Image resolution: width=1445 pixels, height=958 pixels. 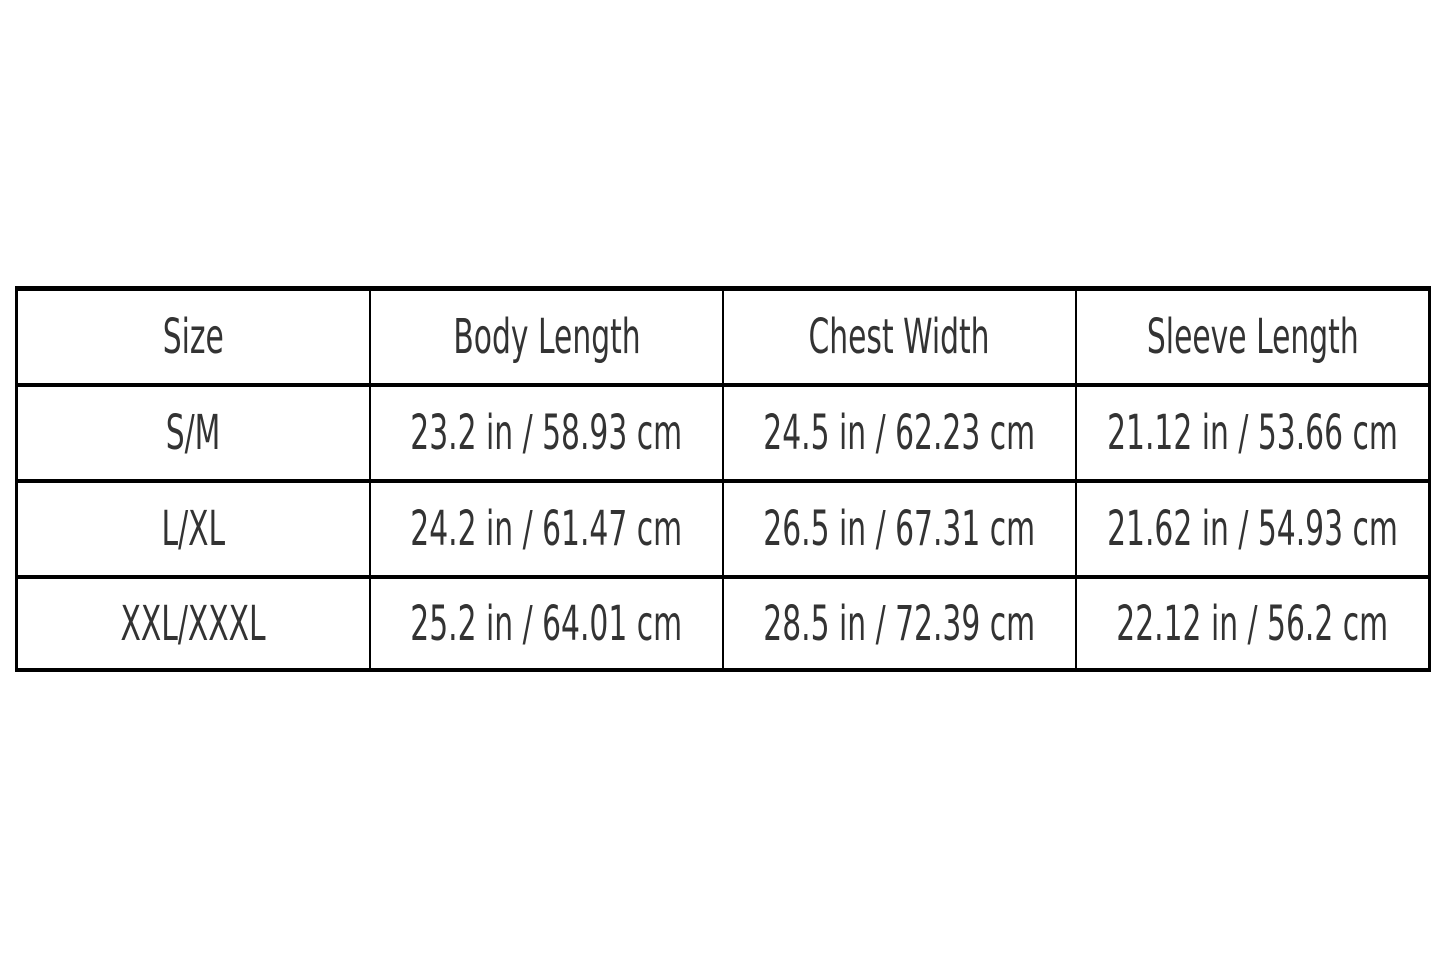 I want to click on table-cell: 22.12 in / 56.2 cm, so click(x=1252, y=623).